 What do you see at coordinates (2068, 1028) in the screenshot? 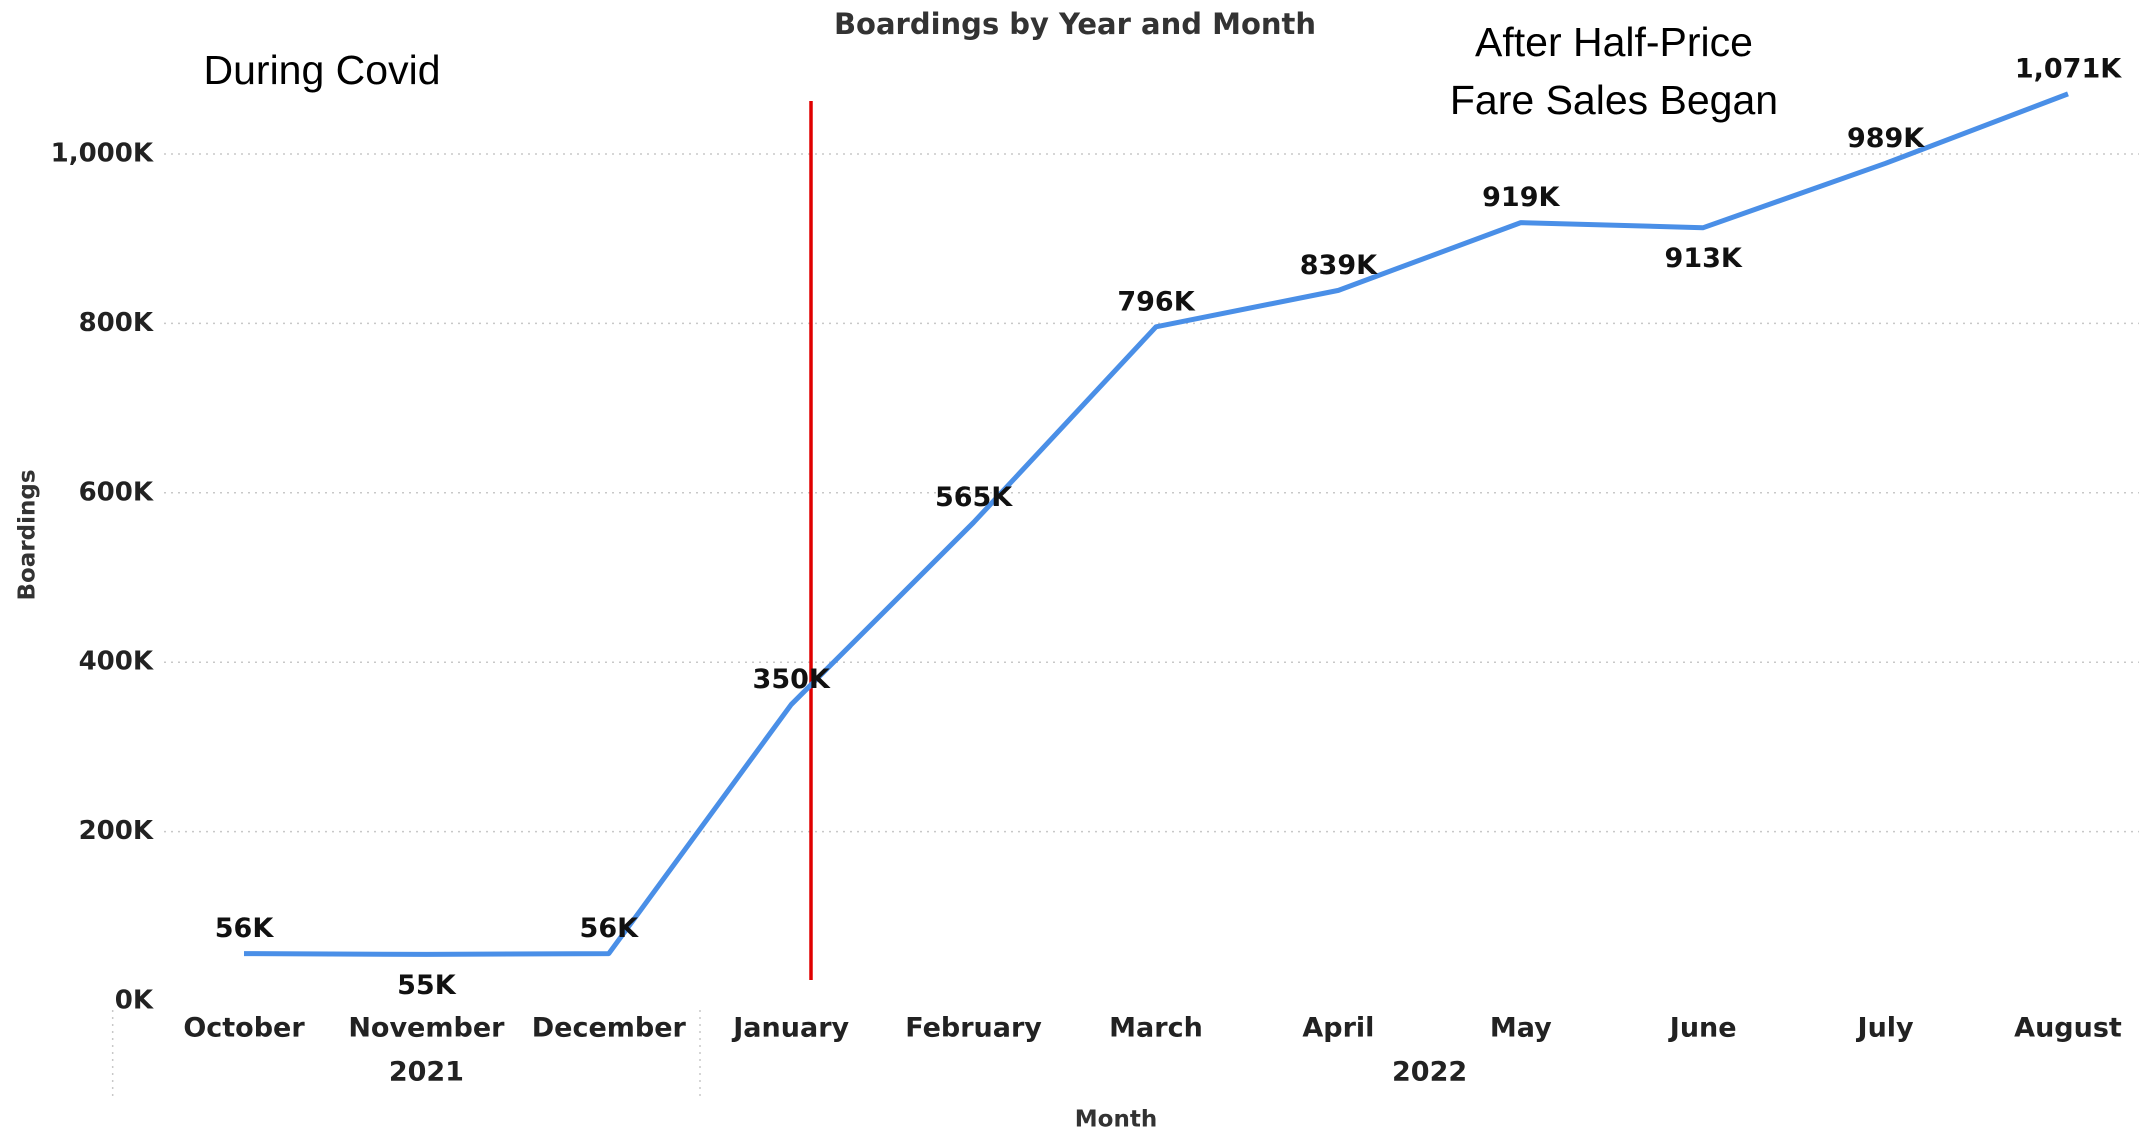
I see `x-tick-label: August` at bounding box center [2068, 1028].